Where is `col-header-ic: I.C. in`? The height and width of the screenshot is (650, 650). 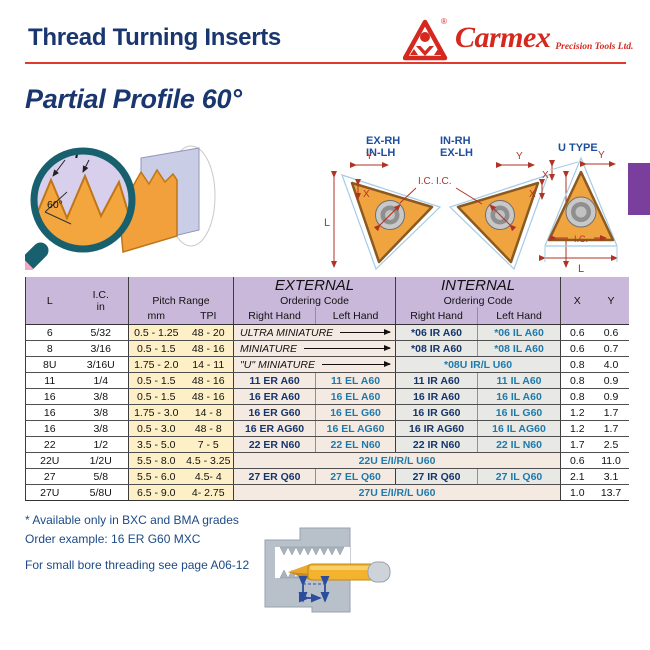
col-header-ic: I.C. in is located at coordinates (101, 301).